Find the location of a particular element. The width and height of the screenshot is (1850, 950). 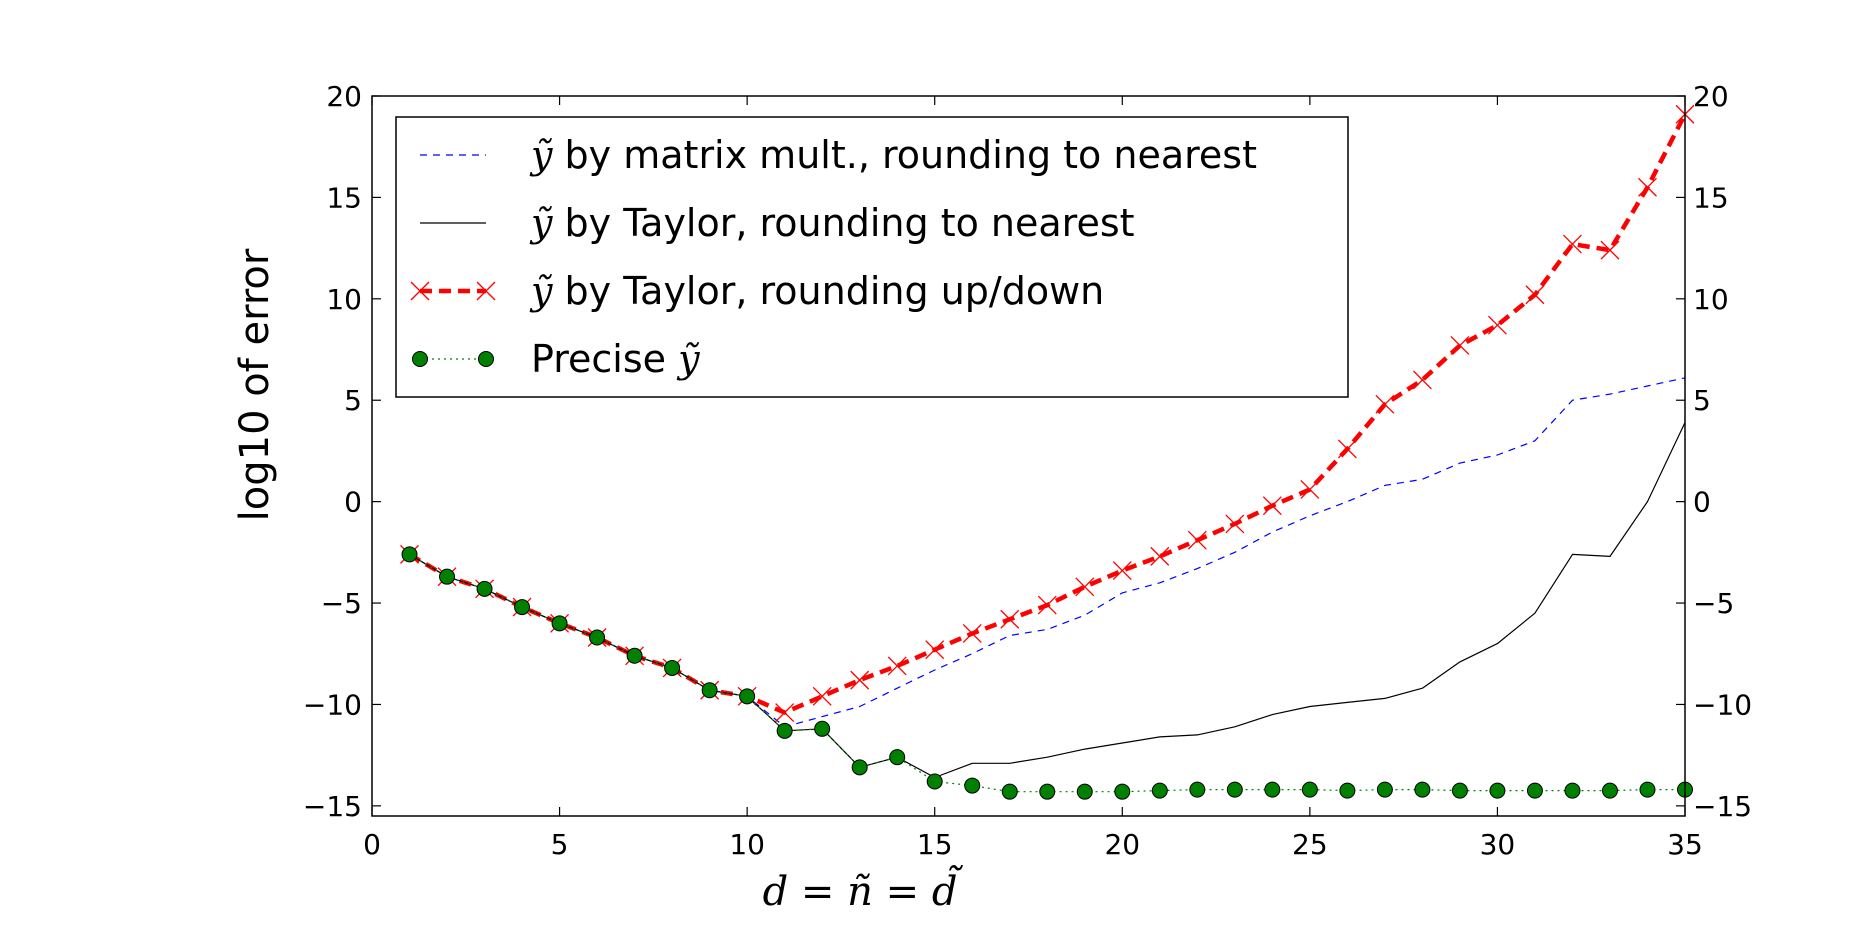

x-tick-label: 10 is located at coordinates (747, 844).